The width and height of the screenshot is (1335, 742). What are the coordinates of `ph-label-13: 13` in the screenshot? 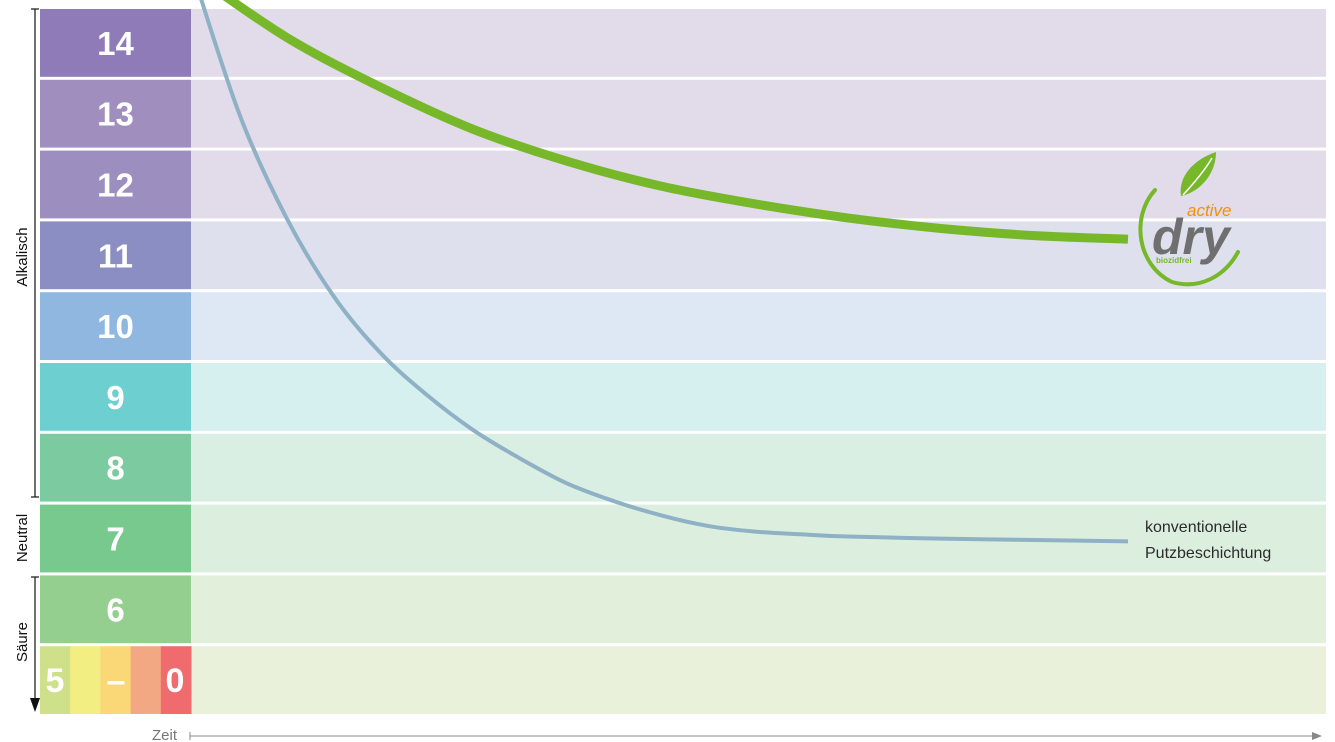 It's located at (115, 114).